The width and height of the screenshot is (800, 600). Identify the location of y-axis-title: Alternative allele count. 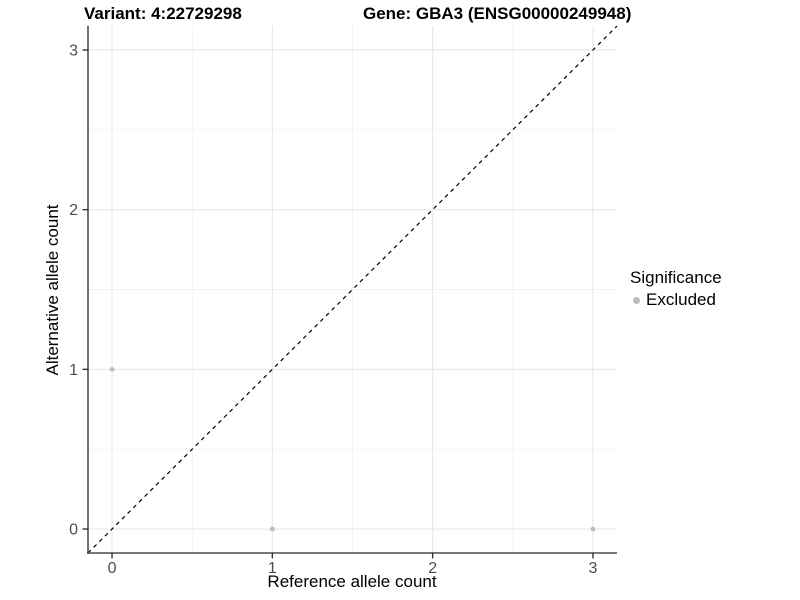
(52, 290).